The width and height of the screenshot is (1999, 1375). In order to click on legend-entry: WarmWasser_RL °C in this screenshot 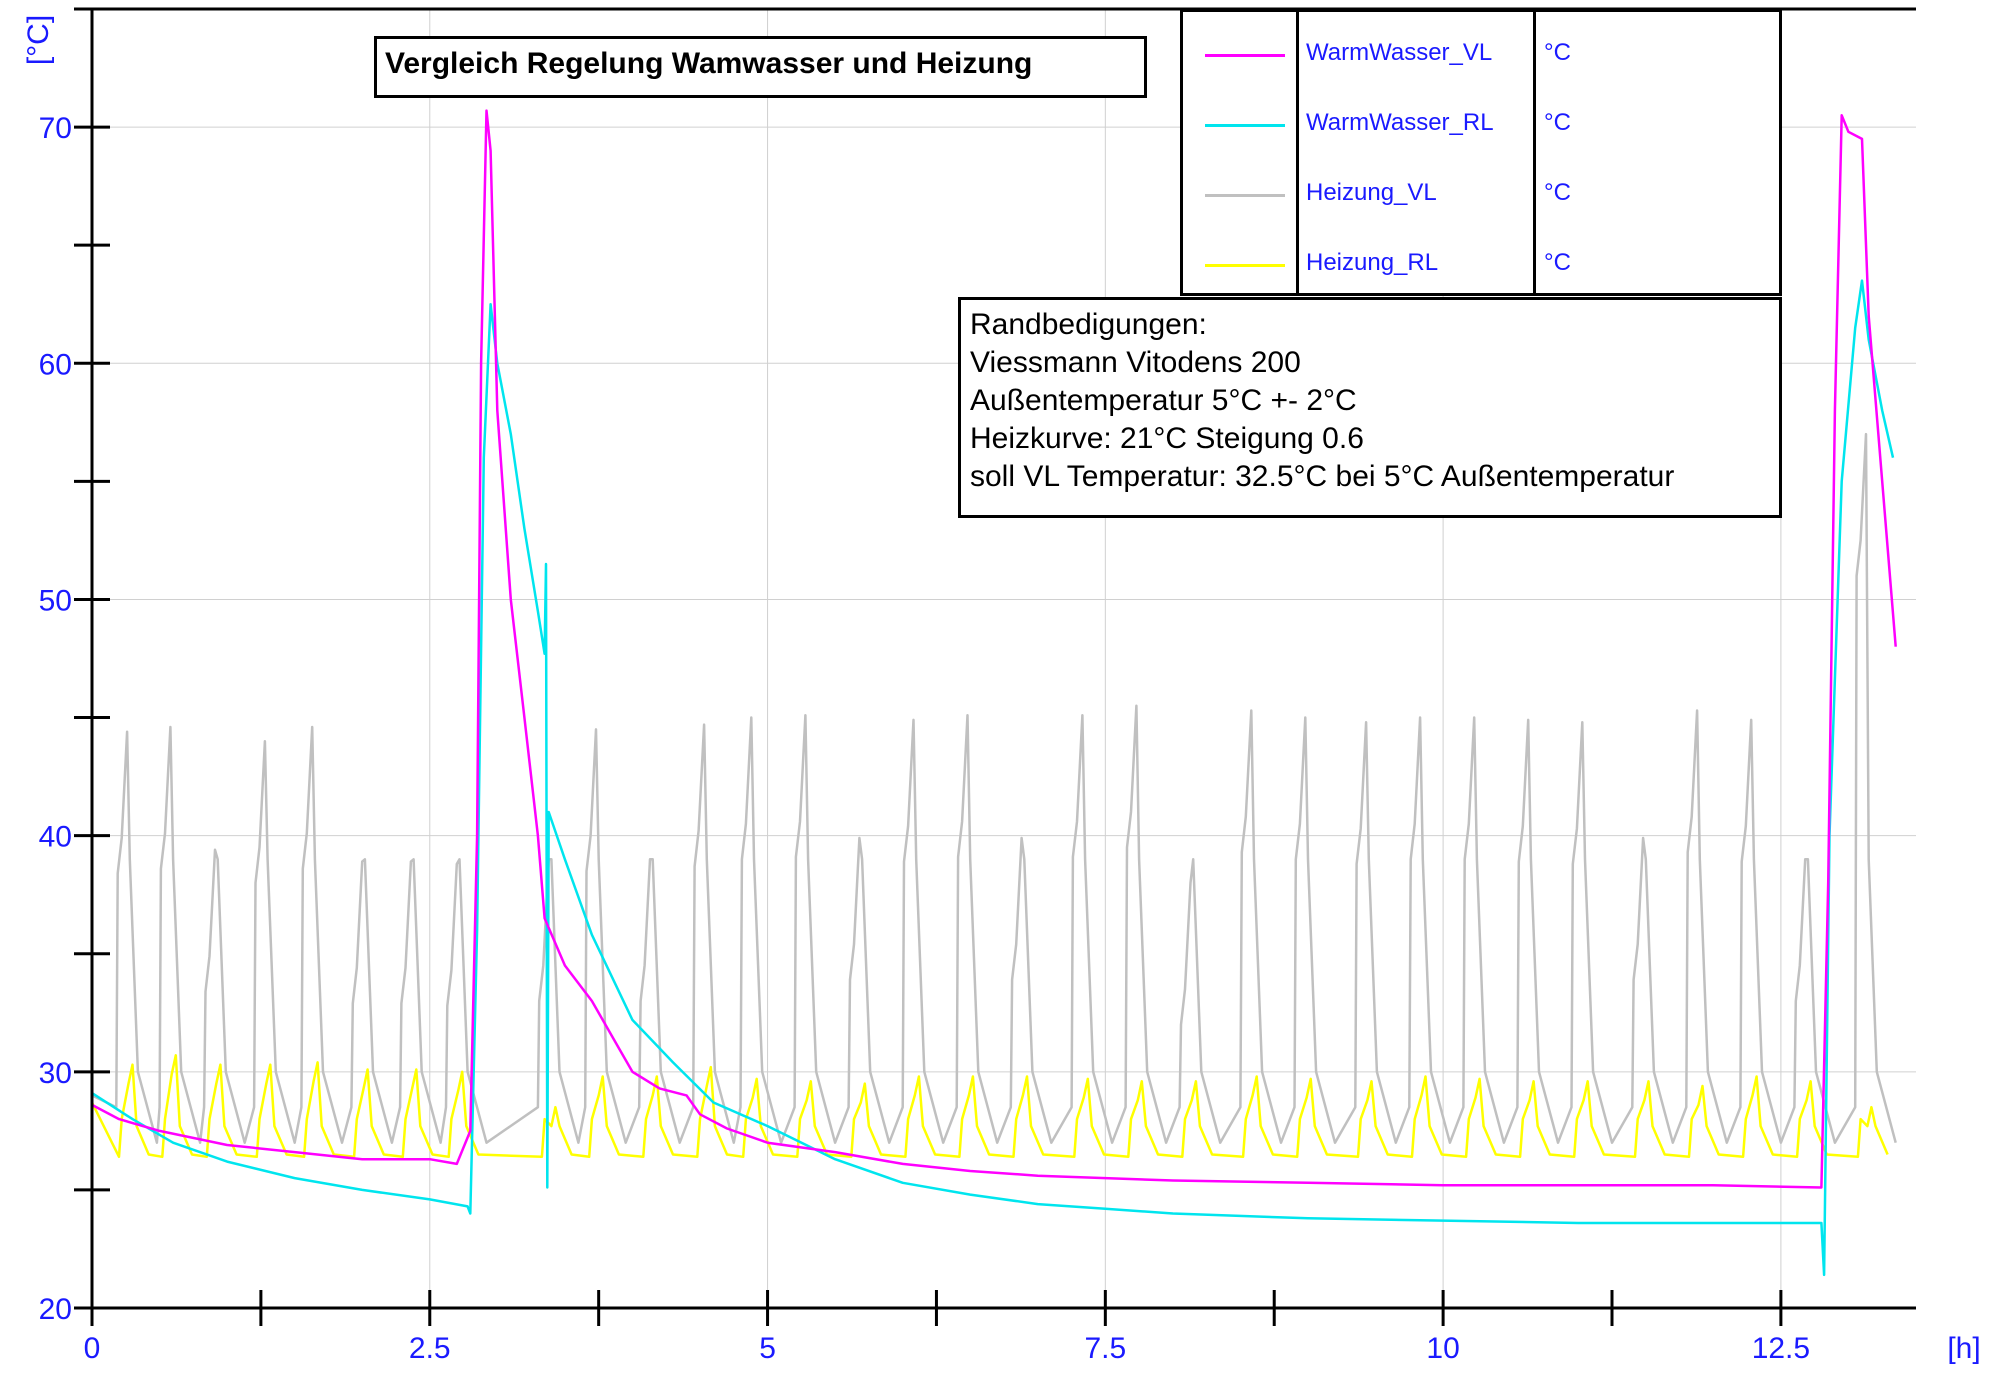, I will do `click(1481, 126)`.